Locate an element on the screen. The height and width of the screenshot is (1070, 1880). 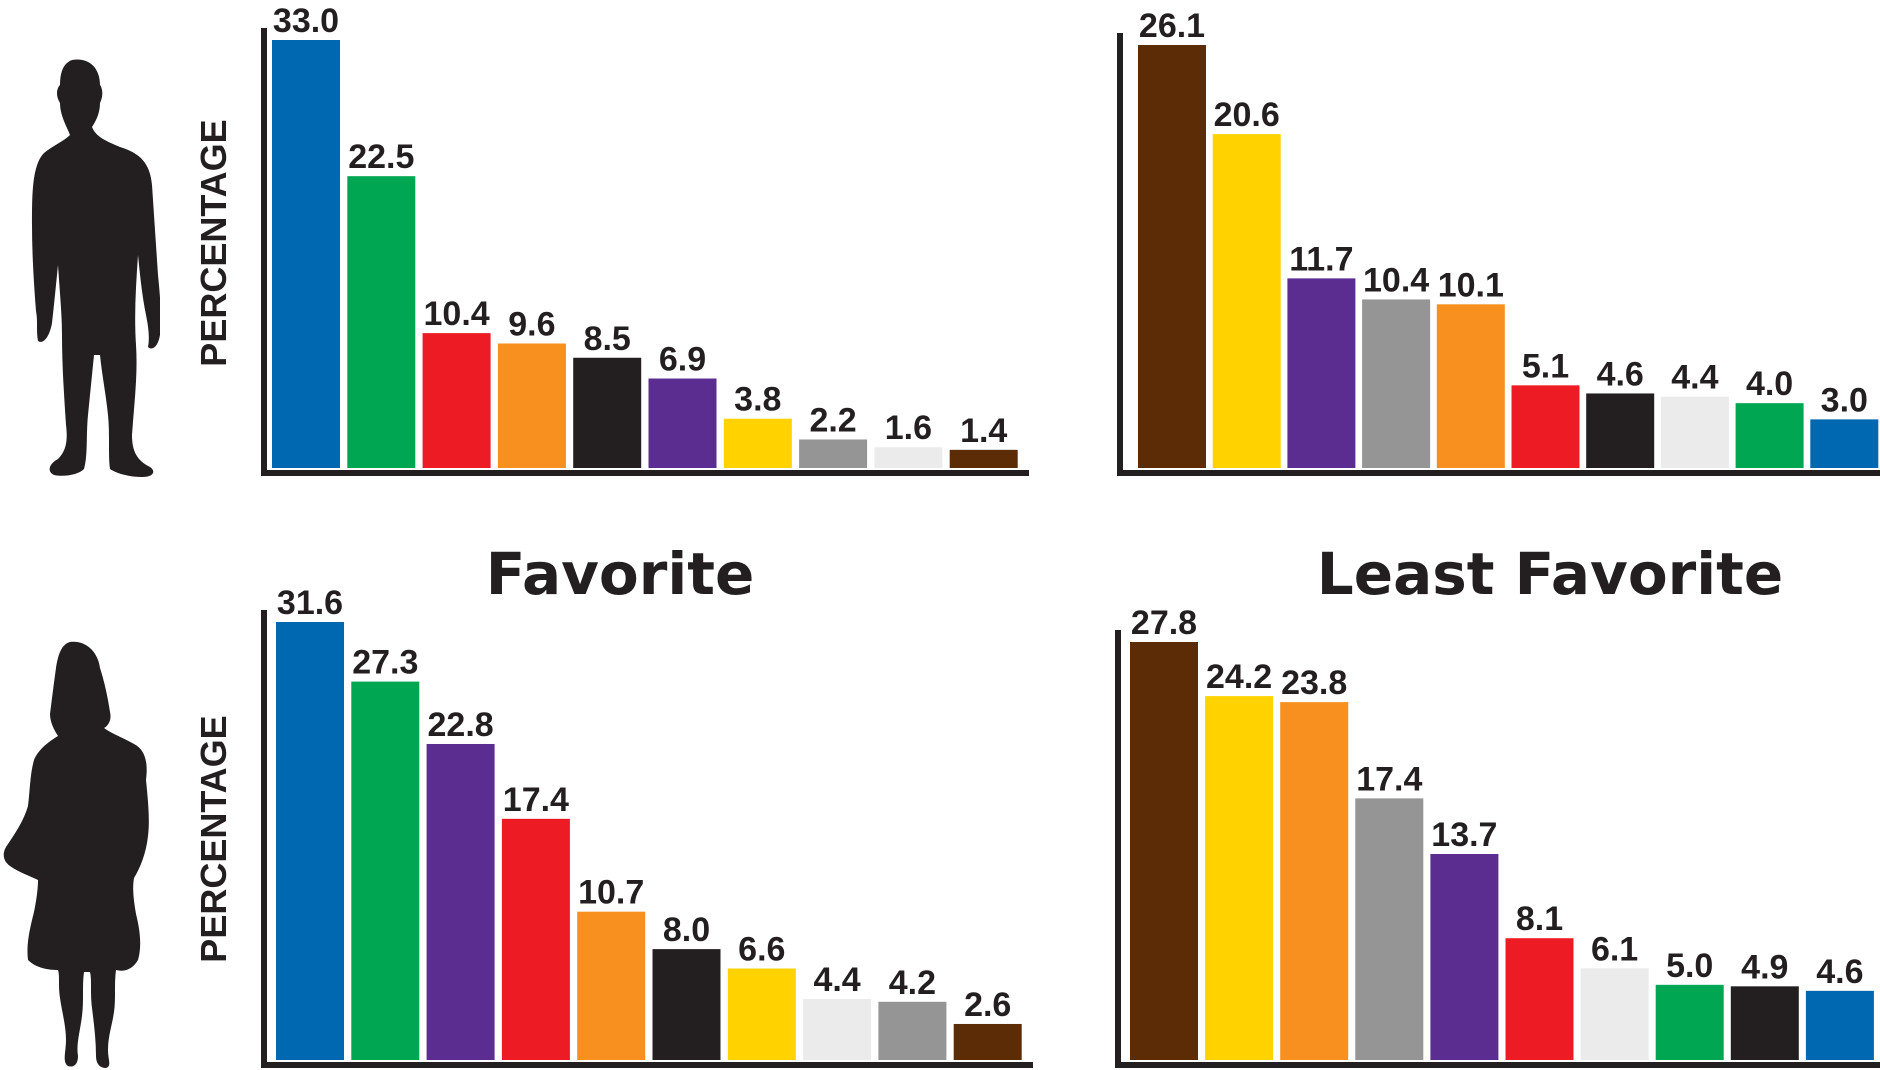
bar-value-label: 11.7 is located at coordinates (1321, 259).